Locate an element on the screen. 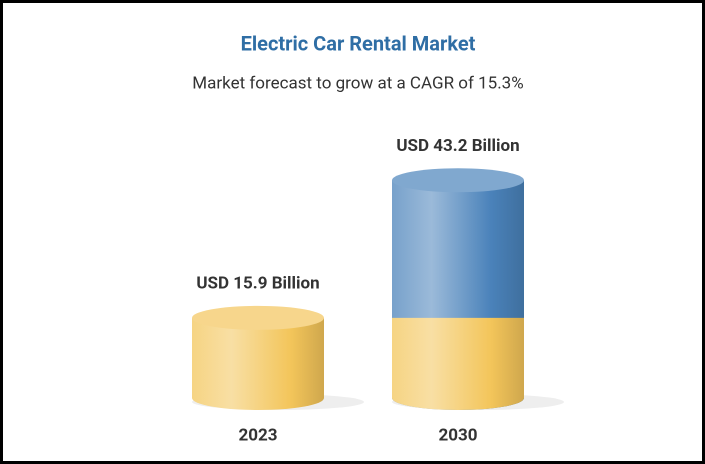 Image resolution: width=705 pixels, height=464 pixels. chart-title: Electric Car Rental Market is located at coordinates (358, 43).